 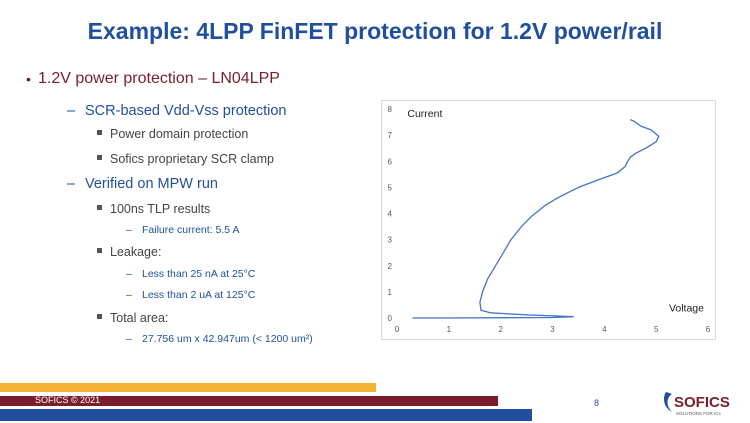 I want to click on y-tick-label: 0, so click(x=390, y=318).